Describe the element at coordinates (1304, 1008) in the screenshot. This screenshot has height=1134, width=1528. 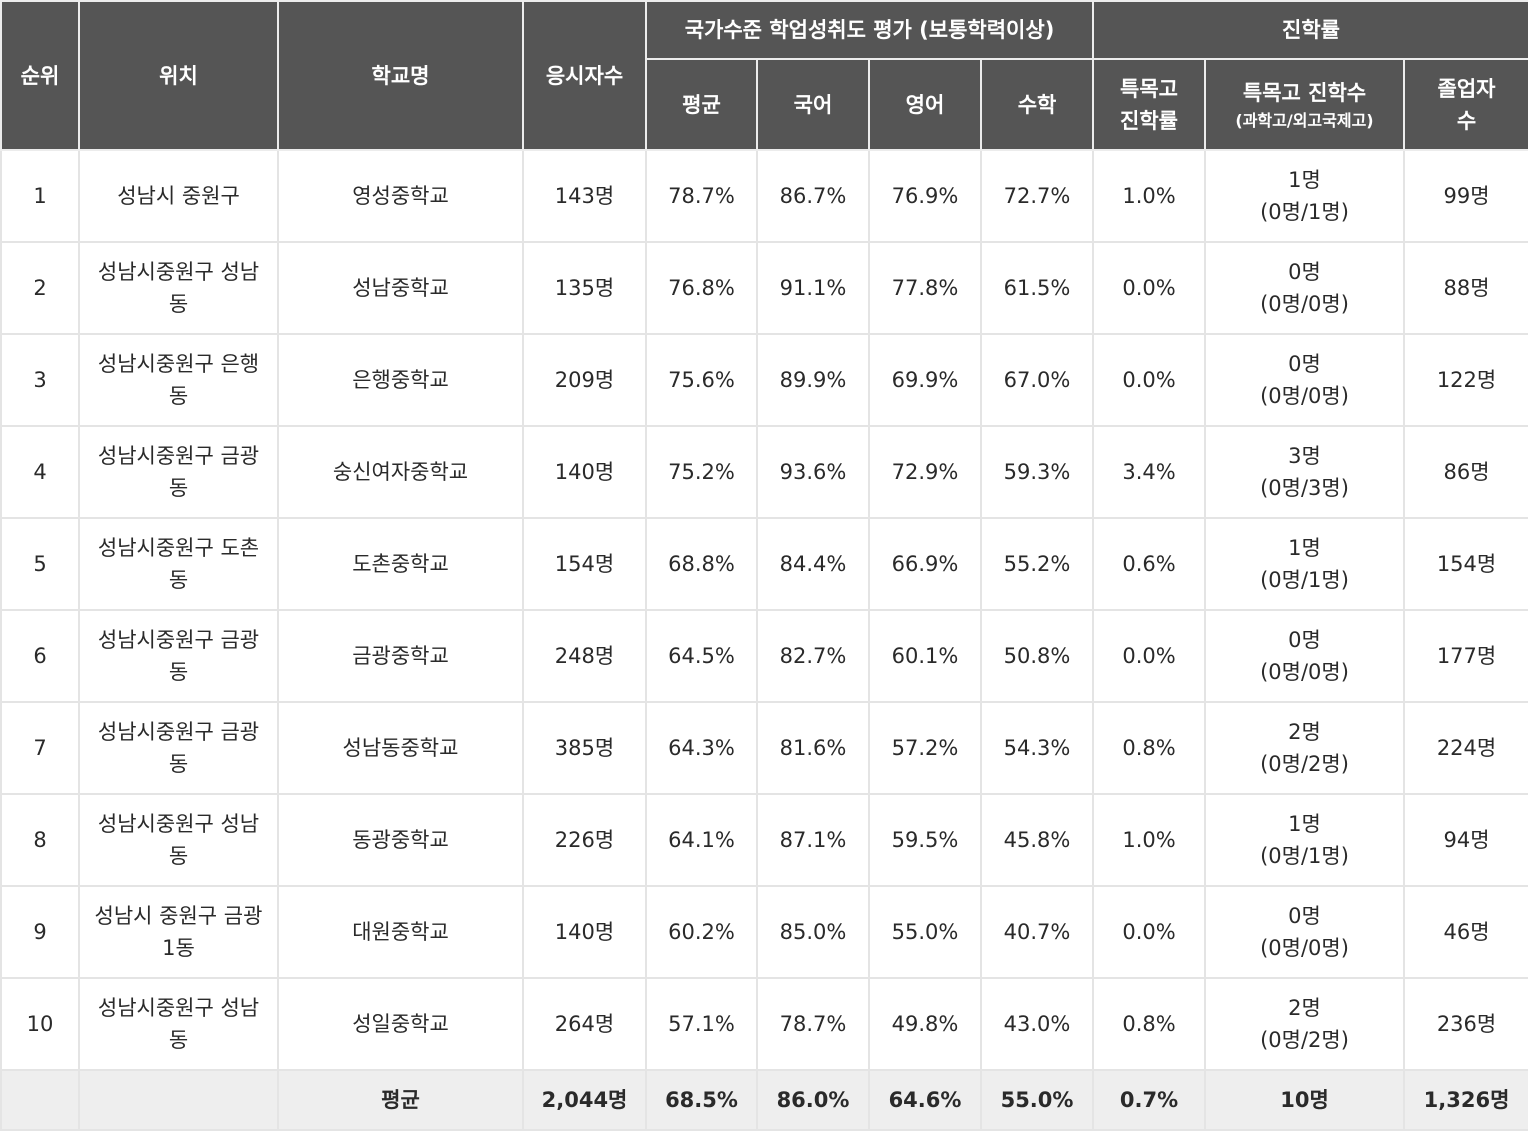
I see `special-count-total: 2명` at that location.